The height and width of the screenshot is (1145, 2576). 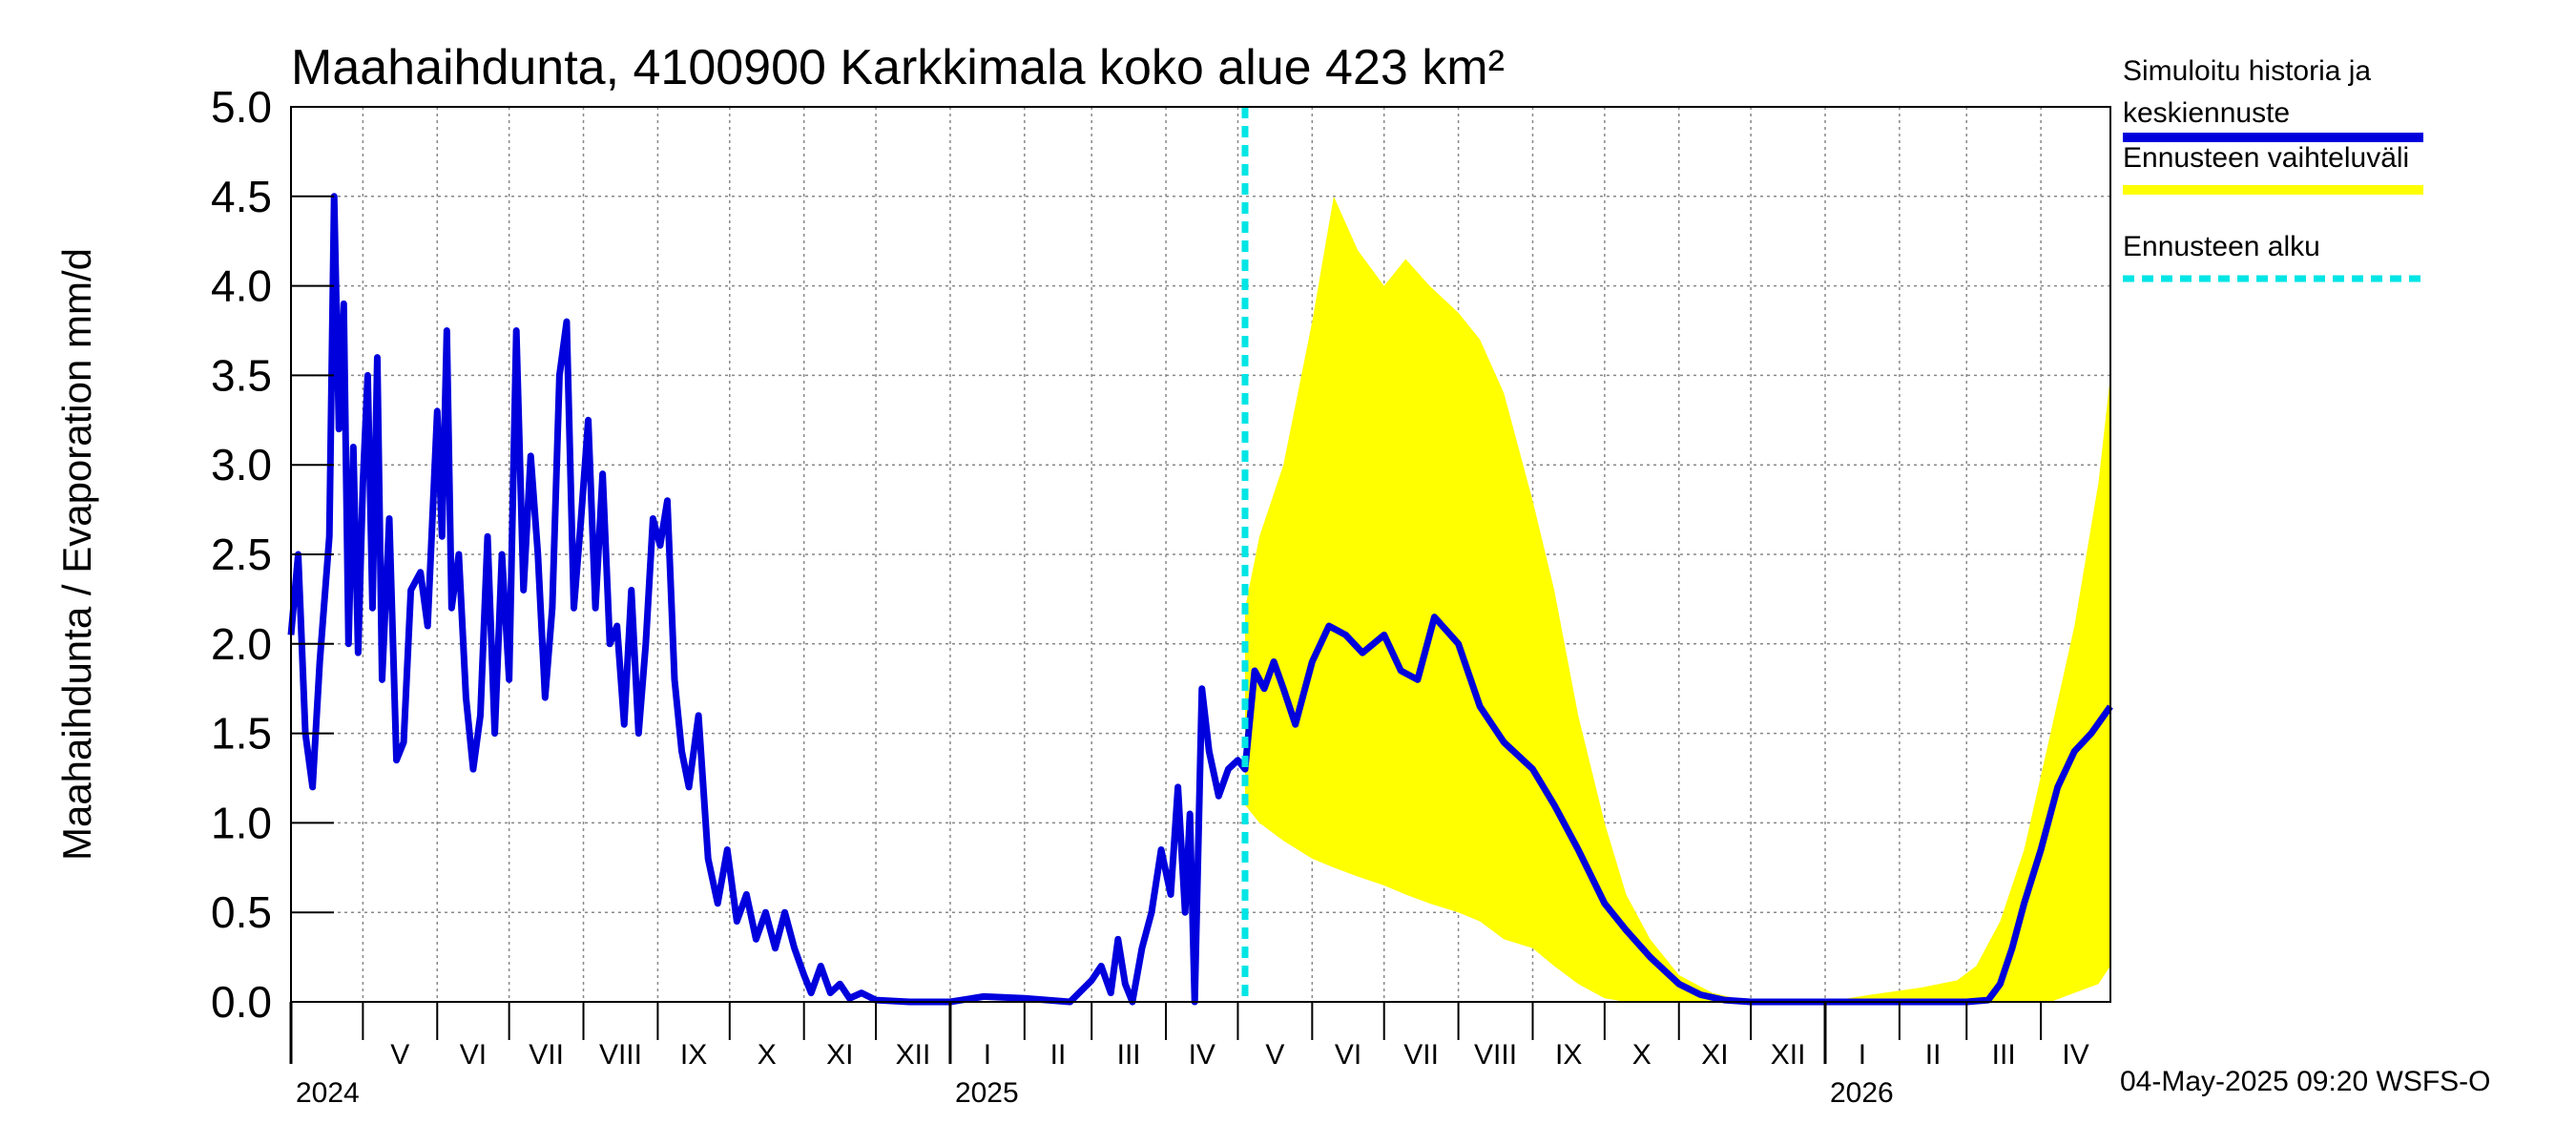 What do you see at coordinates (328, 1093) in the screenshot?
I see `year-label: 2024` at bounding box center [328, 1093].